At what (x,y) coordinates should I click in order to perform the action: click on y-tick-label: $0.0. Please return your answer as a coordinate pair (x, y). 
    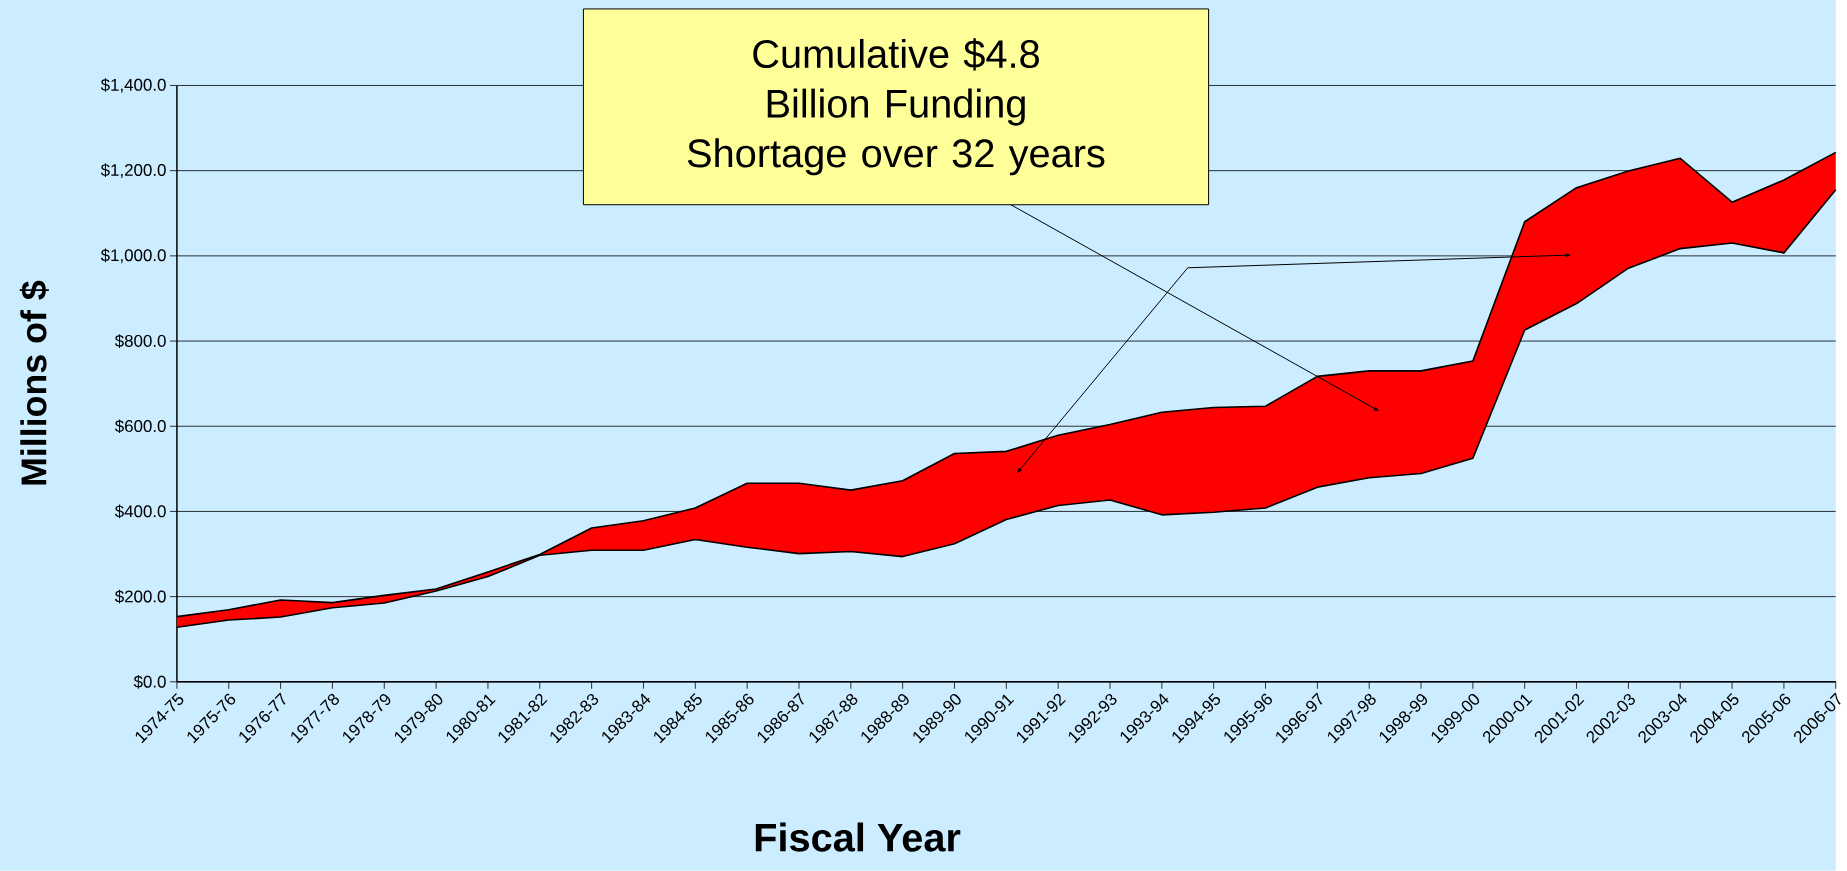
    Looking at the image, I should click on (149, 682).